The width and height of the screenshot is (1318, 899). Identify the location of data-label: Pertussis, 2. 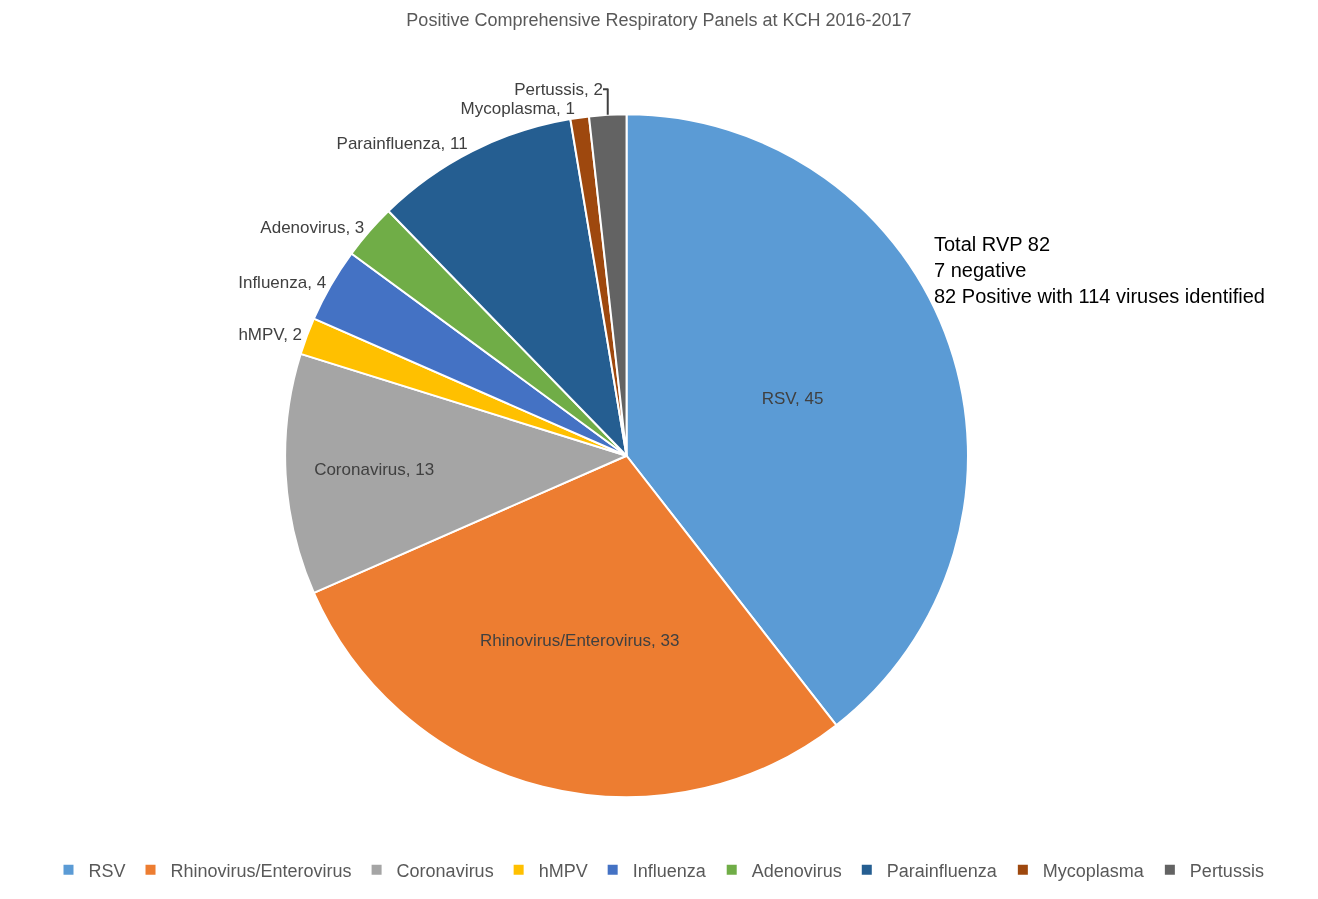
(558, 89).